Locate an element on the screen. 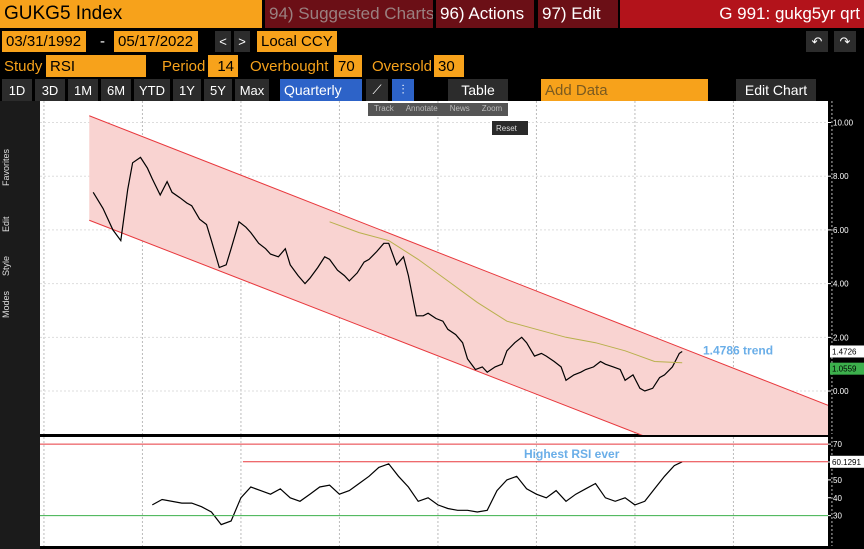 The image size is (864, 549). range-button: 1Y is located at coordinates (187, 90).